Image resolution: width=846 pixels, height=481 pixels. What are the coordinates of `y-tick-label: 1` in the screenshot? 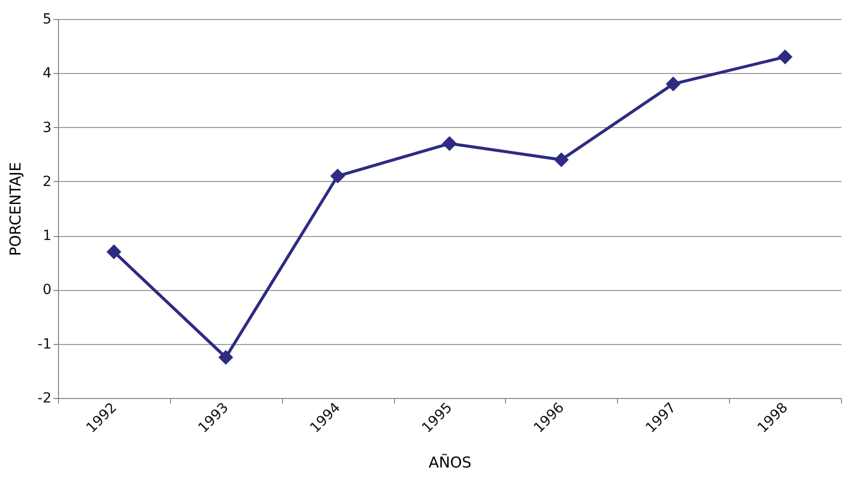 It's located at (47, 236).